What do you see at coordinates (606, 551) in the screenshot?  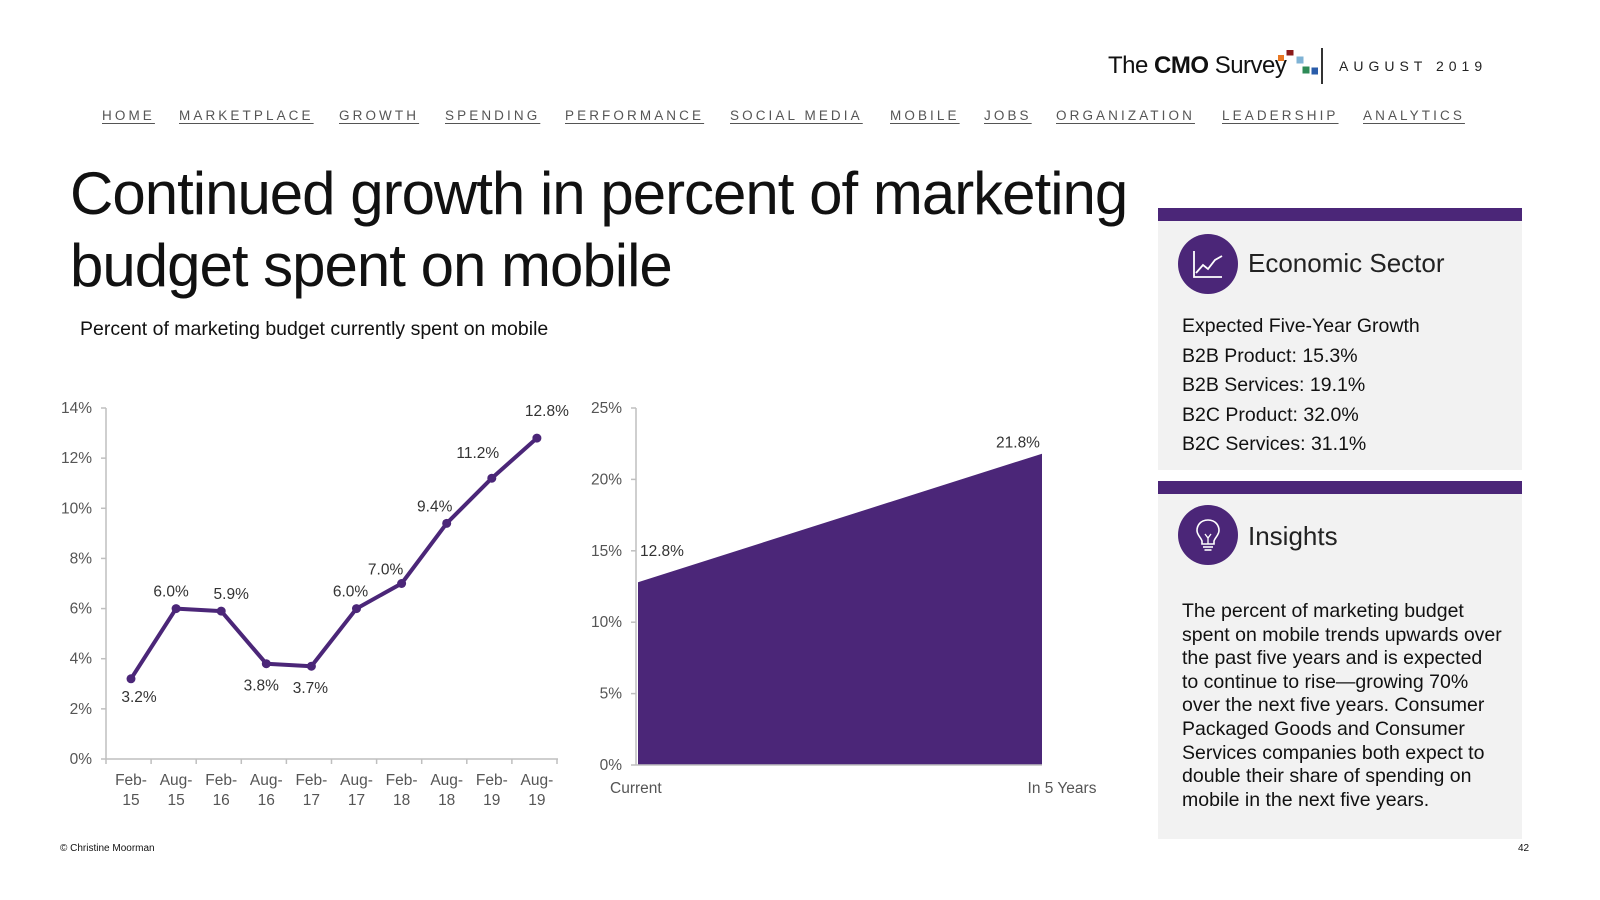 I see `y-tick-label: 15%` at bounding box center [606, 551].